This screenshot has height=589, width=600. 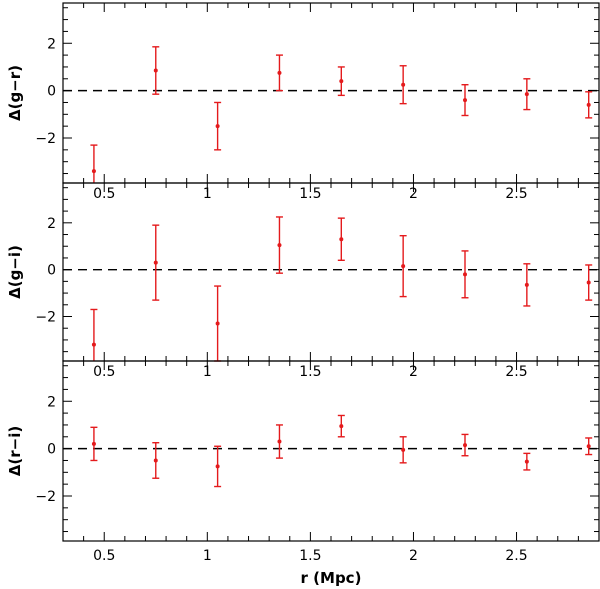 I want to click on y-axis-label: Δ(r−i), so click(x=15, y=451).